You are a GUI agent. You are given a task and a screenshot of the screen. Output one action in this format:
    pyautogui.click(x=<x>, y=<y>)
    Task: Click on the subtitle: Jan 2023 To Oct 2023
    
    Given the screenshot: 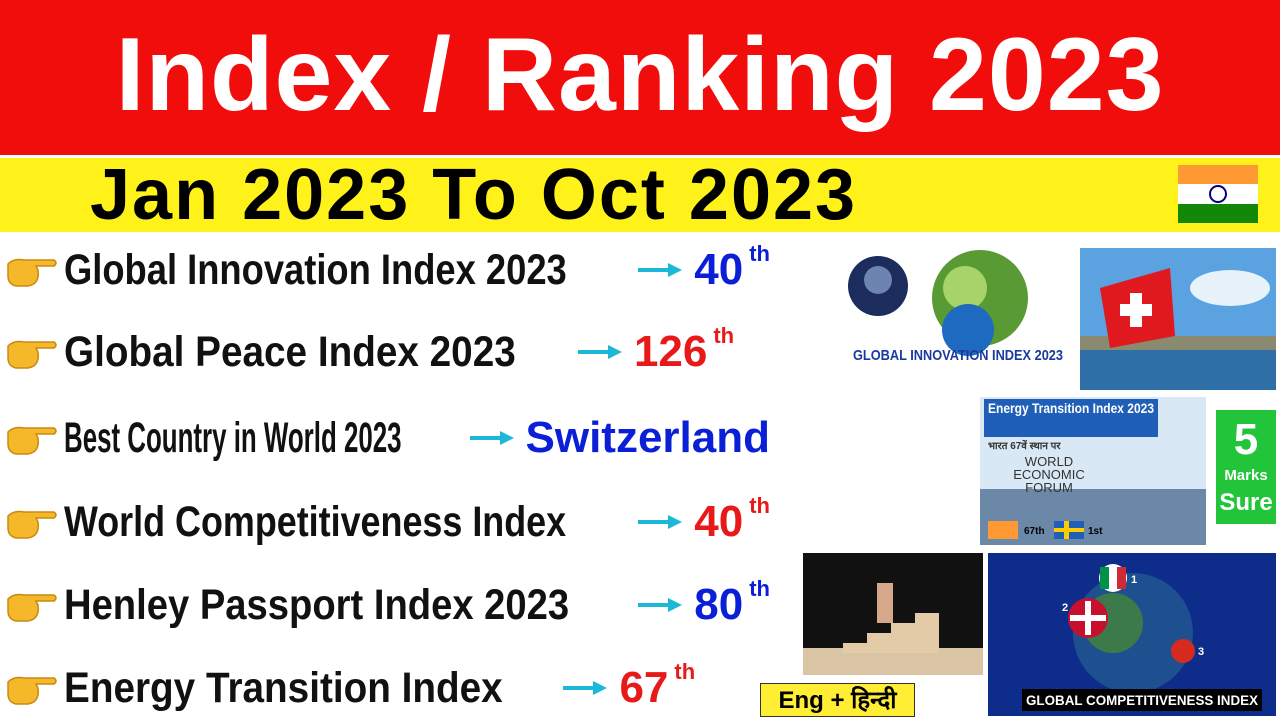 What is the action you would take?
    pyautogui.click(x=474, y=195)
    